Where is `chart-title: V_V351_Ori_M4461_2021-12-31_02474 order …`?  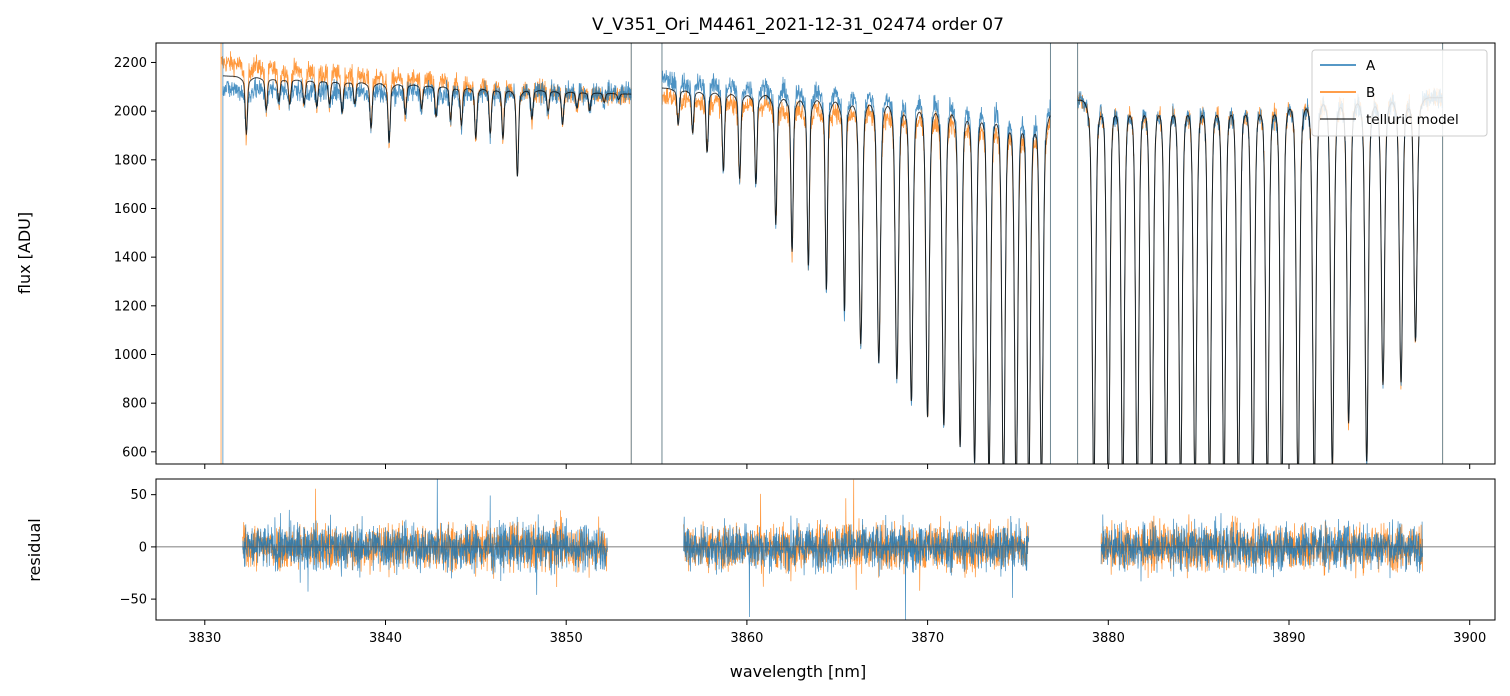 chart-title: V_V351_Ori_M4461_2021-12-31_02474 order … is located at coordinates (798, 25).